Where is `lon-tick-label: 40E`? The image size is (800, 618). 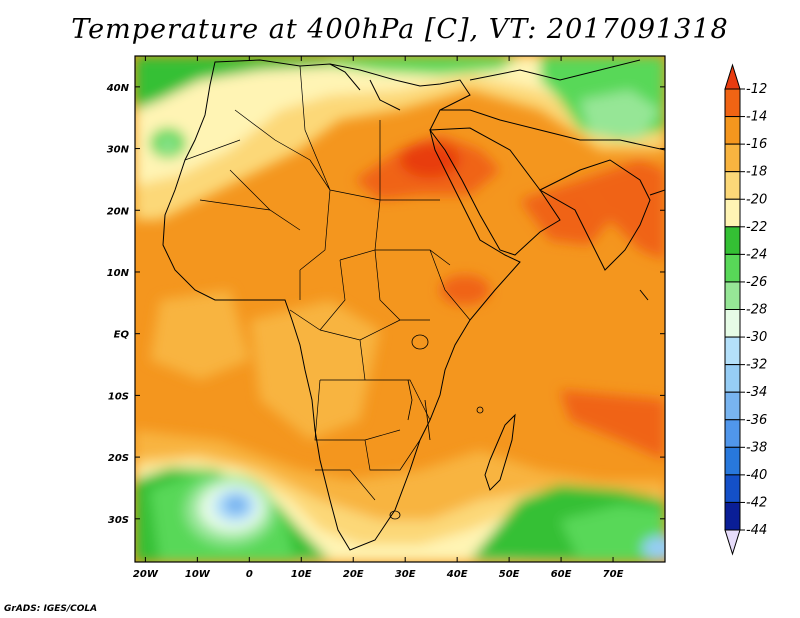 lon-tick-label: 40E is located at coordinates (457, 574).